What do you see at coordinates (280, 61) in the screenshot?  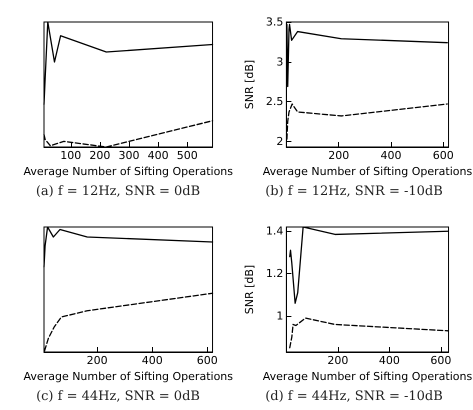 I see `y-tick-label: 3` at bounding box center [280, 61].